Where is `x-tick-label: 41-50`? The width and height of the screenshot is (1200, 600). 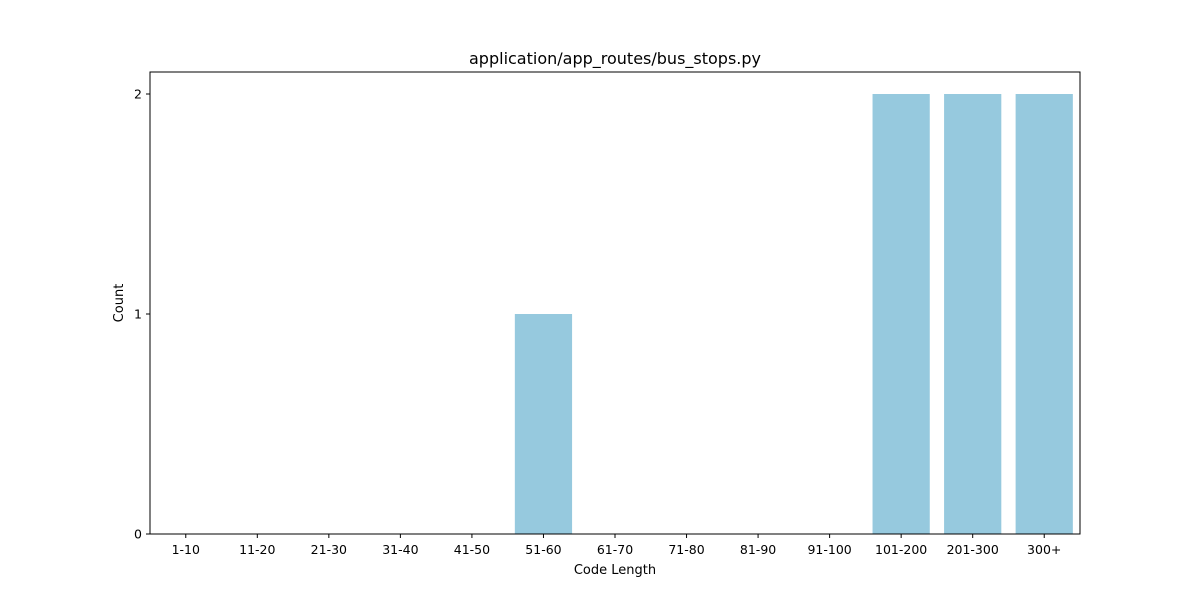 x-tick-label: 41-50 is located at coordinates (472, 549).